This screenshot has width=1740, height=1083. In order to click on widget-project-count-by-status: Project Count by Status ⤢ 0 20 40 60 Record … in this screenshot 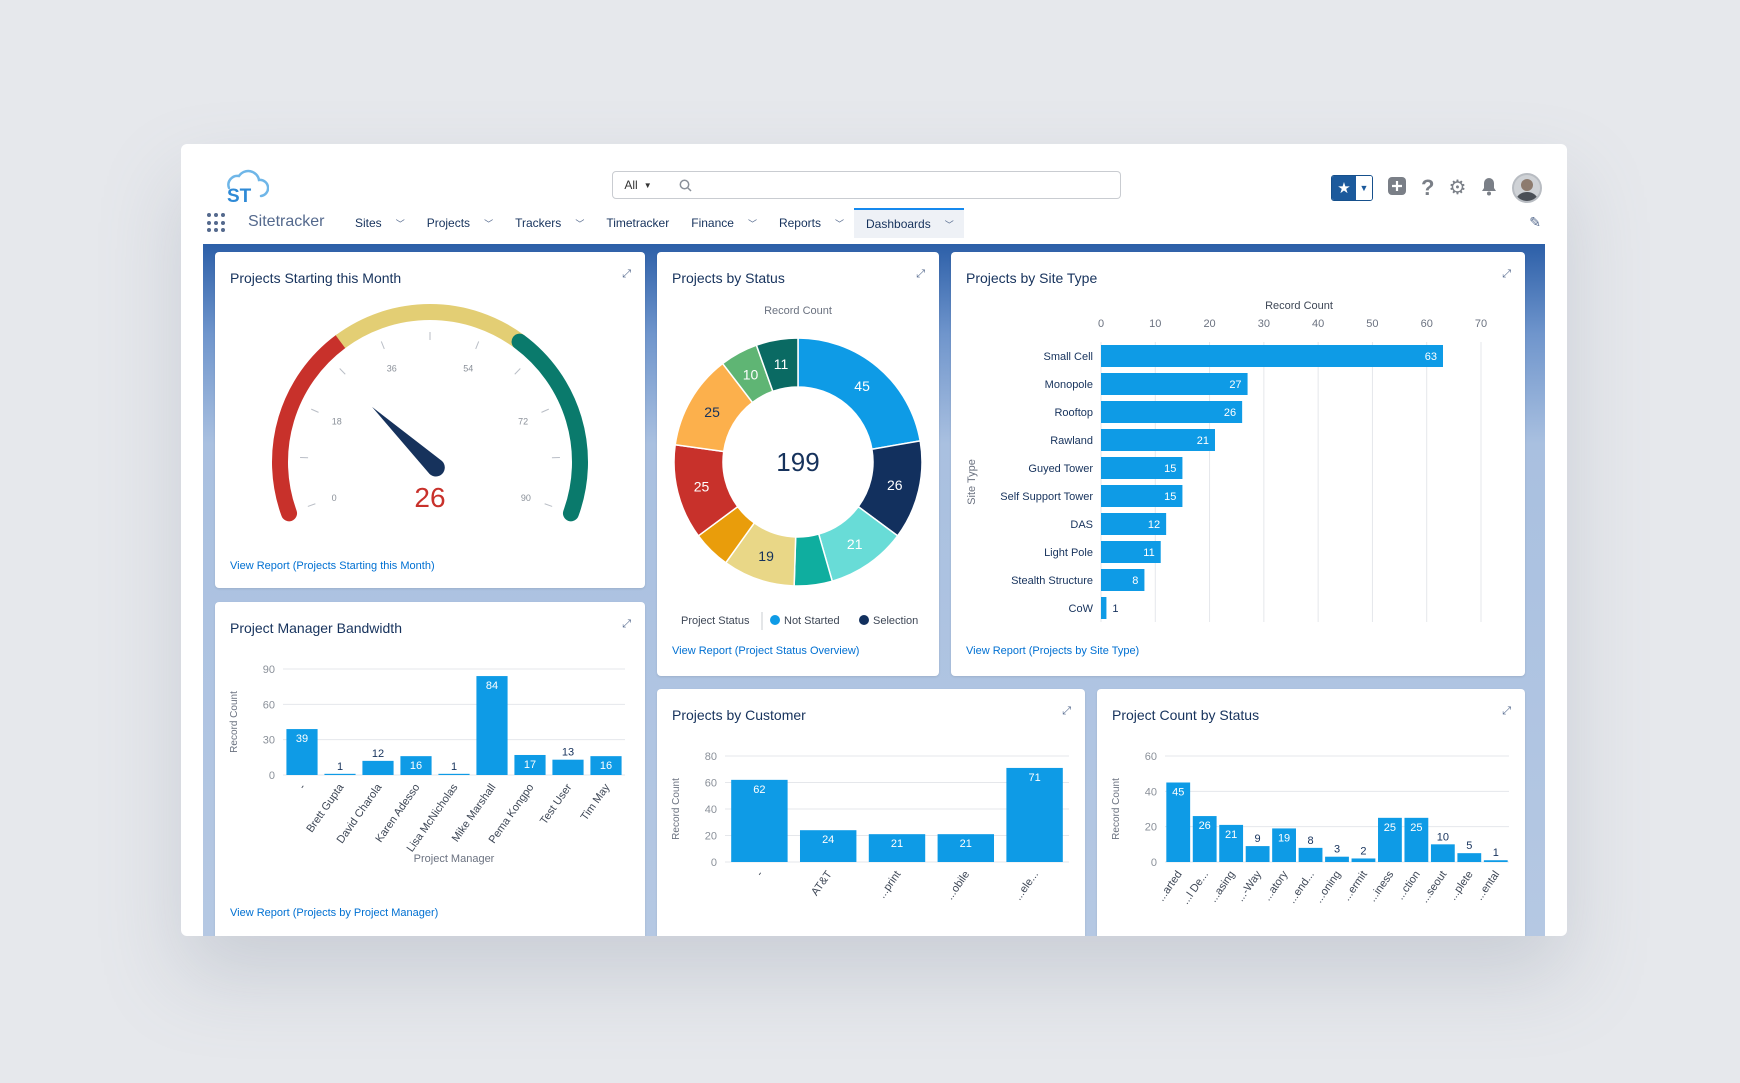, I will do `click(1311, 812)`.